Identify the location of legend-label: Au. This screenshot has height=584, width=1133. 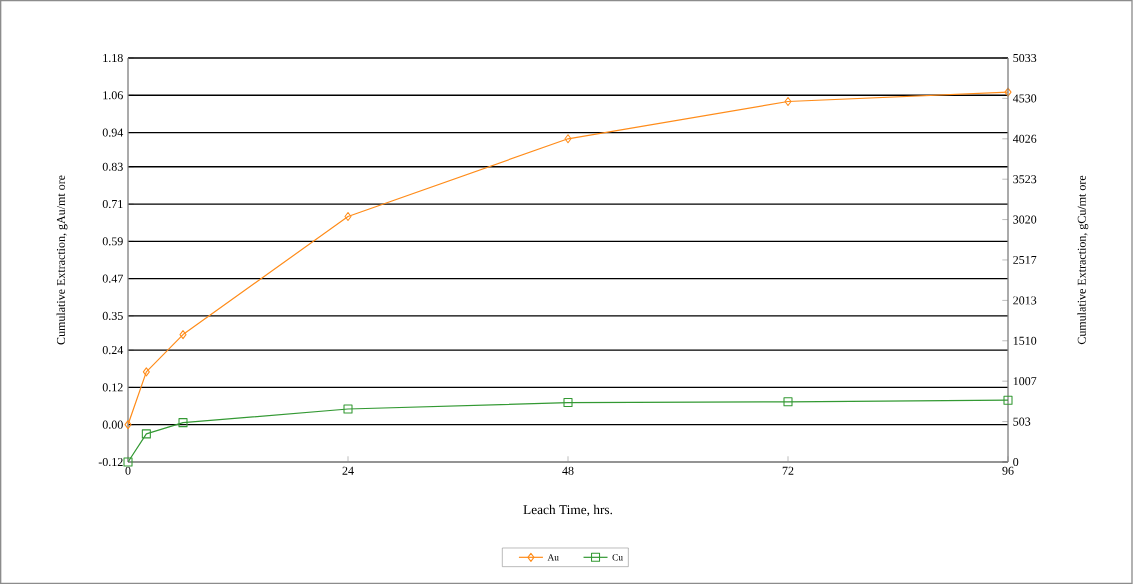
(553, 557).